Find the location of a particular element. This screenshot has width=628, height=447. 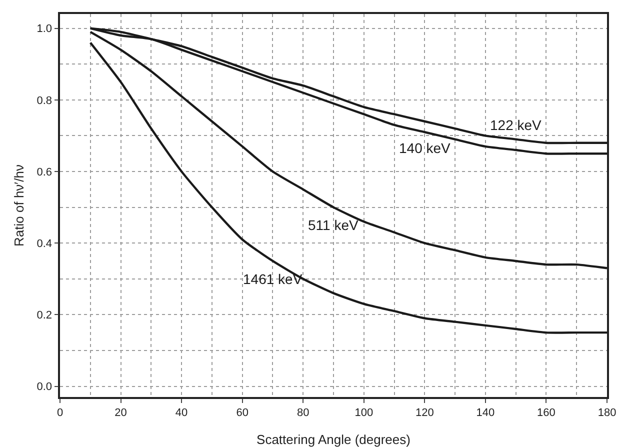

x-tick-label: 100 is located at coordinates (364, 412).